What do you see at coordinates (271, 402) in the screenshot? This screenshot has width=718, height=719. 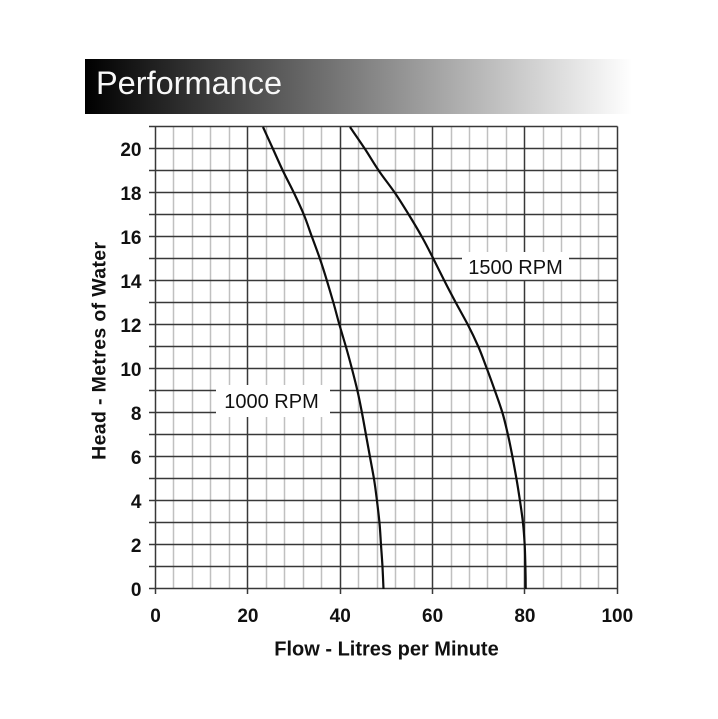 I see `svg-text: 1000 RPM` at bounding box center [271, 402].